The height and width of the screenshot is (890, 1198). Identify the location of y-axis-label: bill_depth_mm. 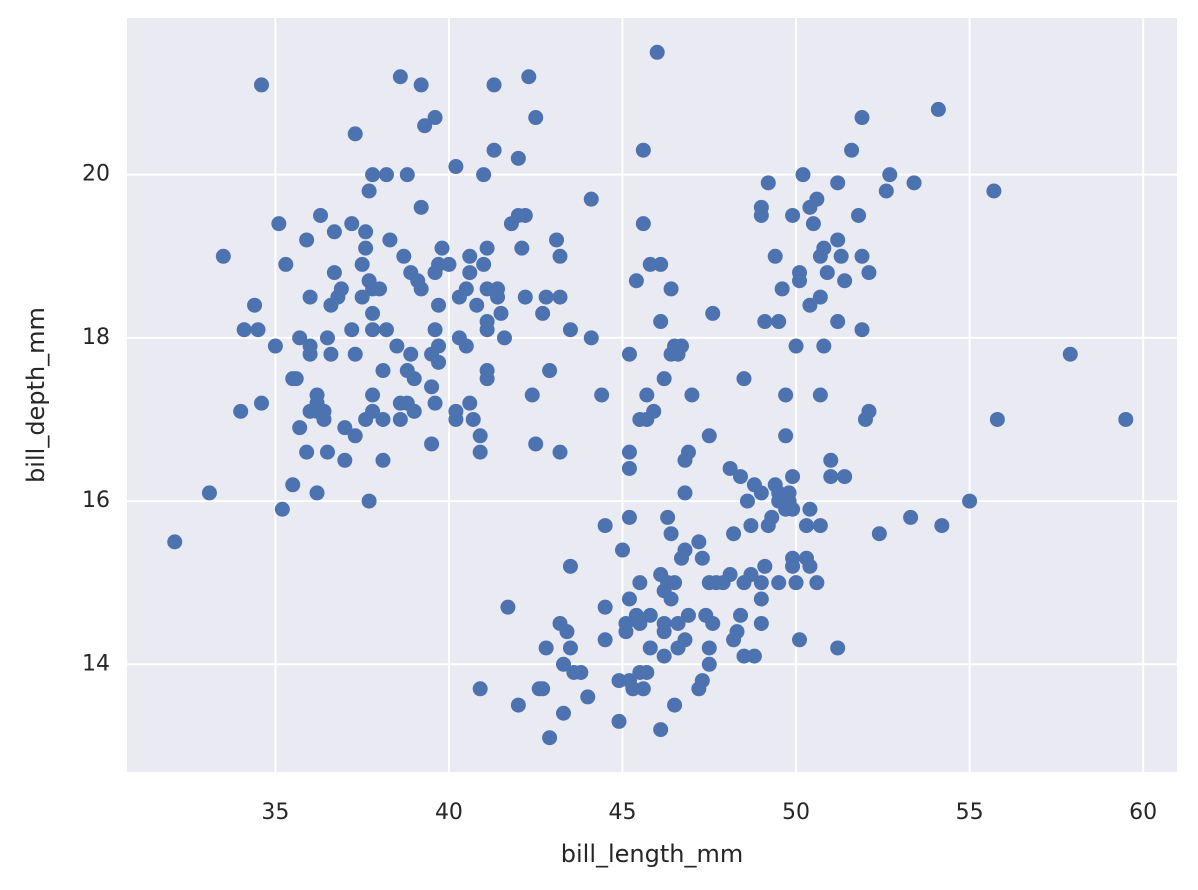
(36, 395).